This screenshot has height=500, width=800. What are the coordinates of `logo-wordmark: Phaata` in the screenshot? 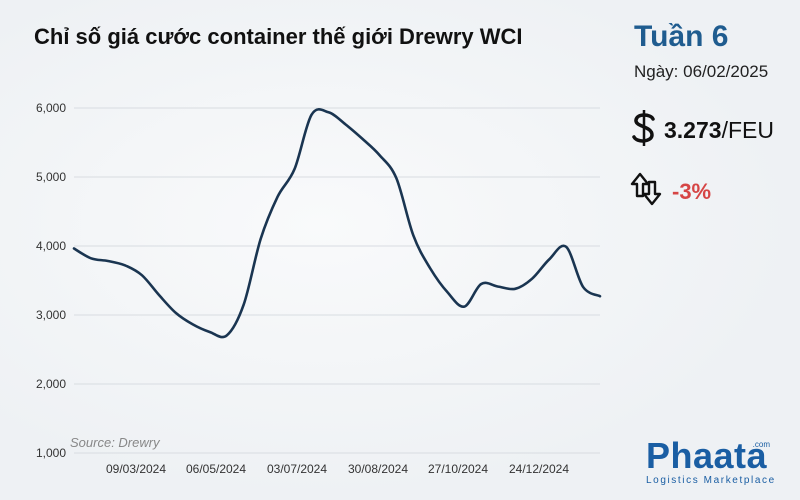 It's located at (707, 455).